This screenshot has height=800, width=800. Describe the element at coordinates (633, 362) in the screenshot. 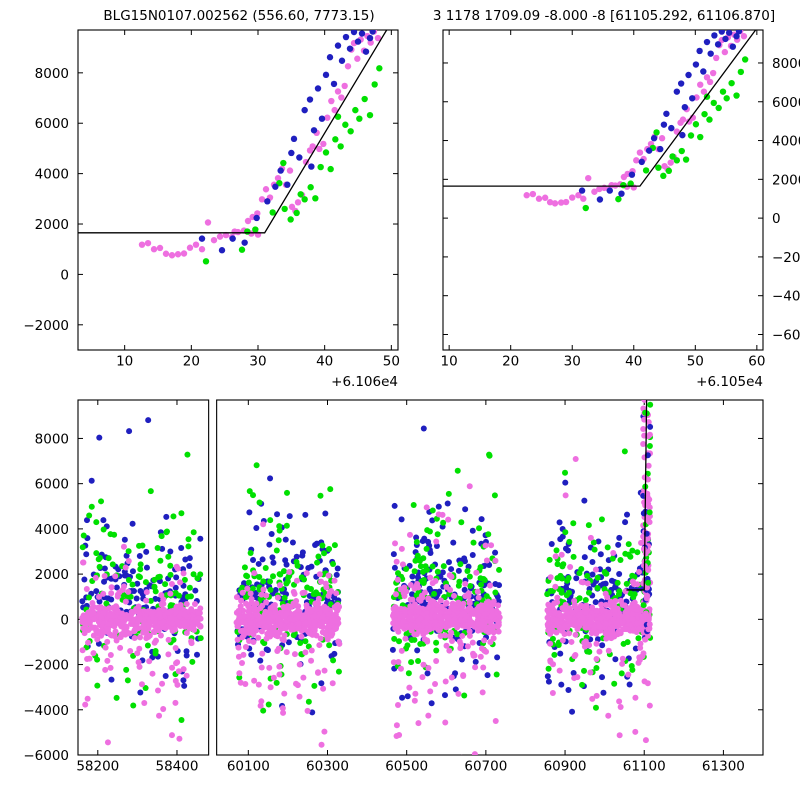

I see `x-tick-label: 40` at that location.